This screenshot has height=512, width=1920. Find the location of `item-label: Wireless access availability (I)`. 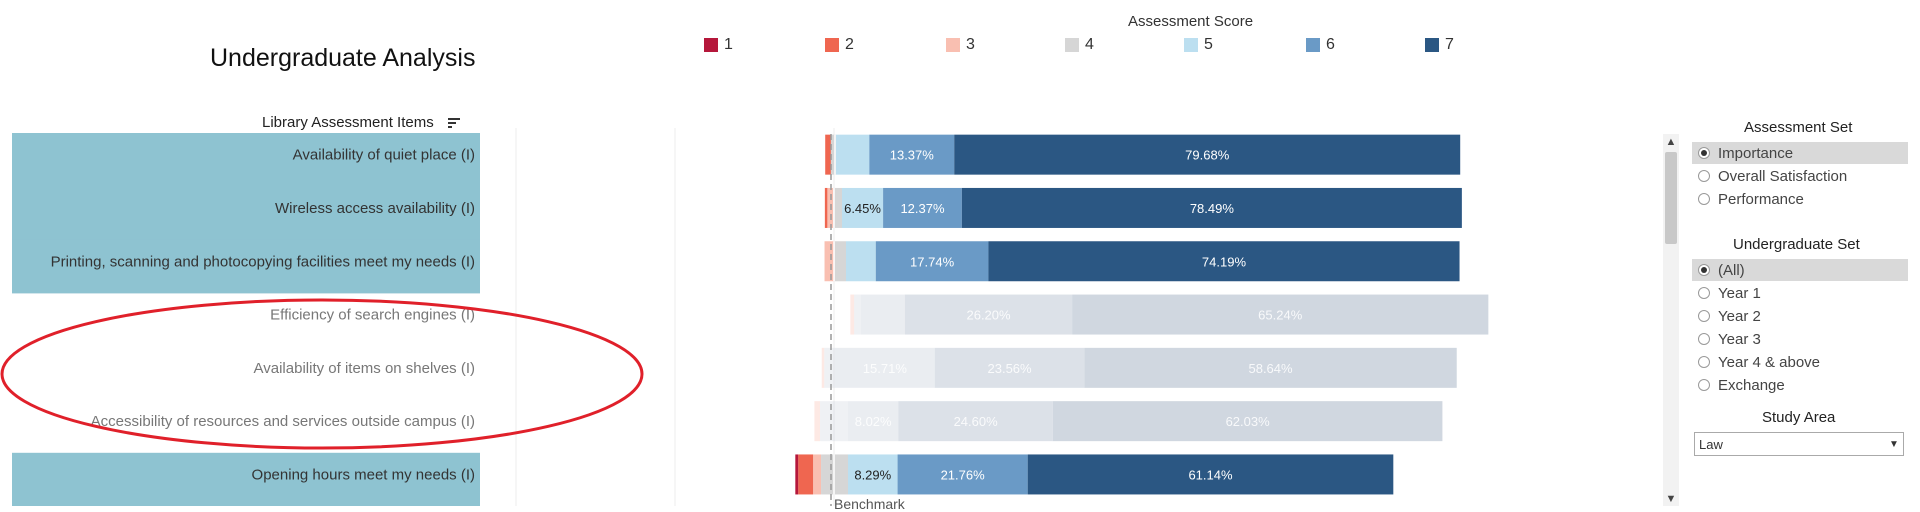

item-label: Wireless access availability (I) is located at coordinates (375, 208).